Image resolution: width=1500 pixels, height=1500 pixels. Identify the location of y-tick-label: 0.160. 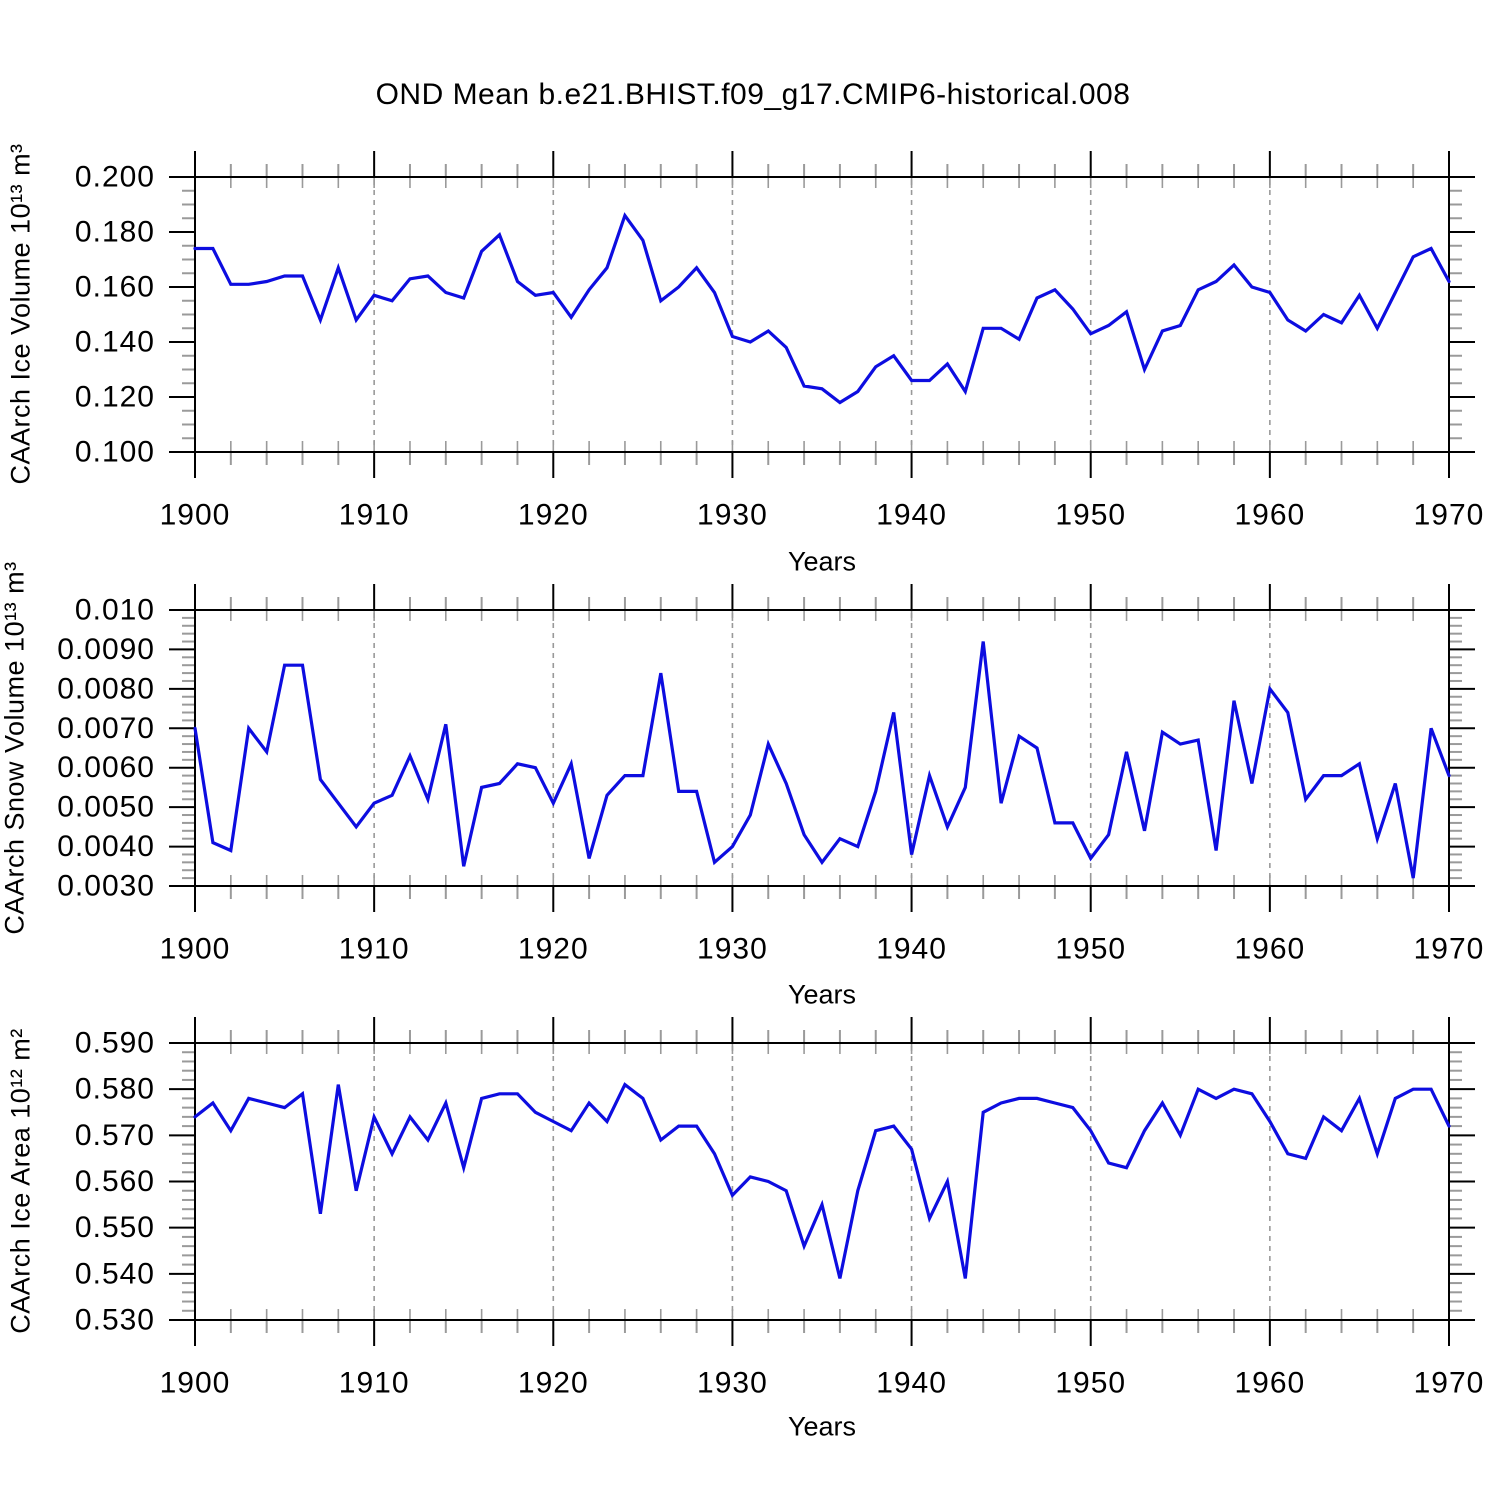
(115, 287).